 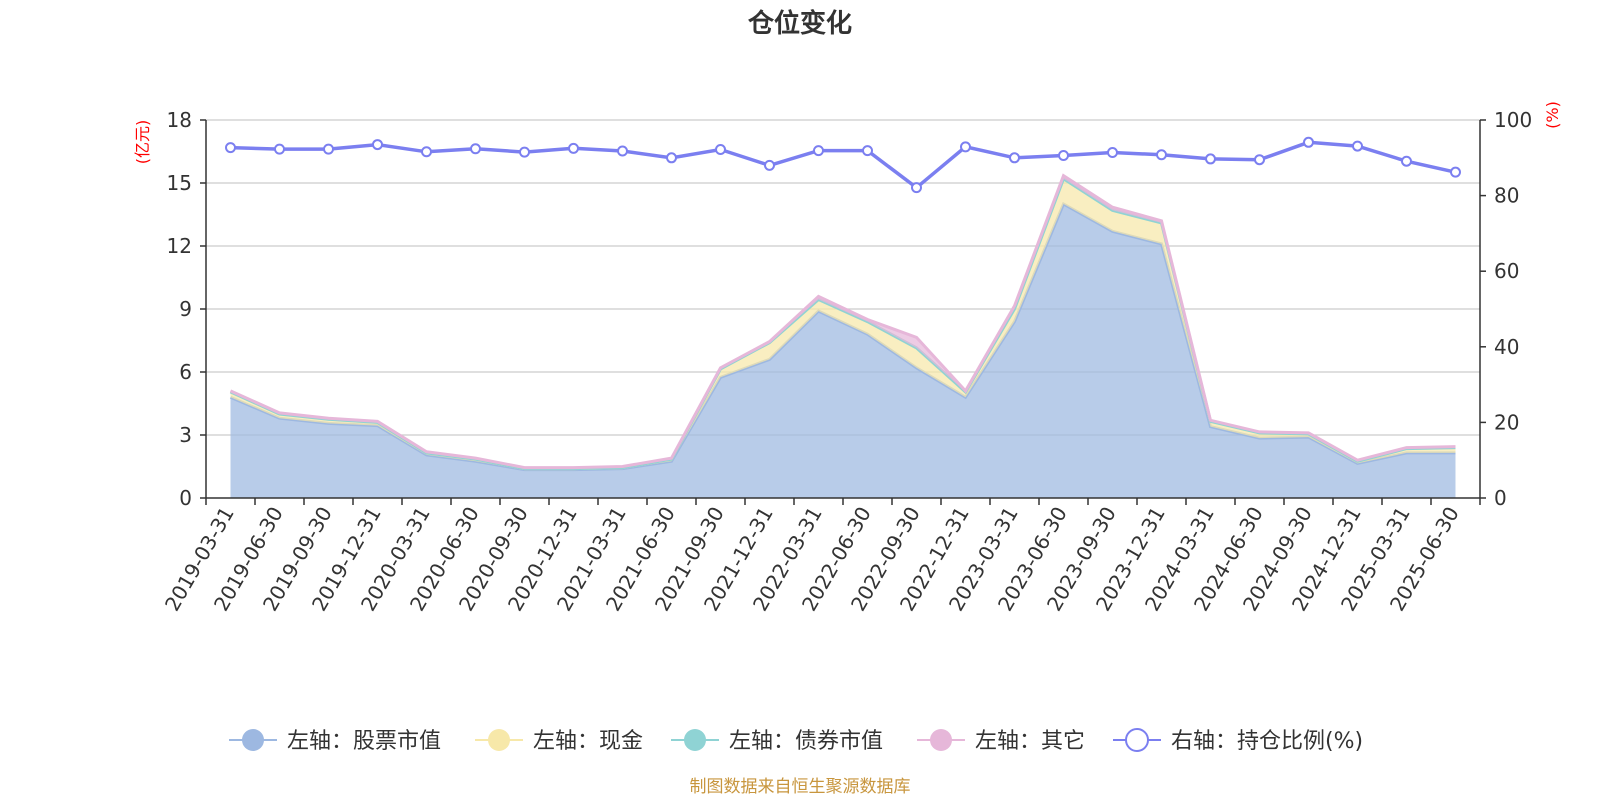 I want to click on left-axis-tick-label: 18, so click(x=179, y=120).